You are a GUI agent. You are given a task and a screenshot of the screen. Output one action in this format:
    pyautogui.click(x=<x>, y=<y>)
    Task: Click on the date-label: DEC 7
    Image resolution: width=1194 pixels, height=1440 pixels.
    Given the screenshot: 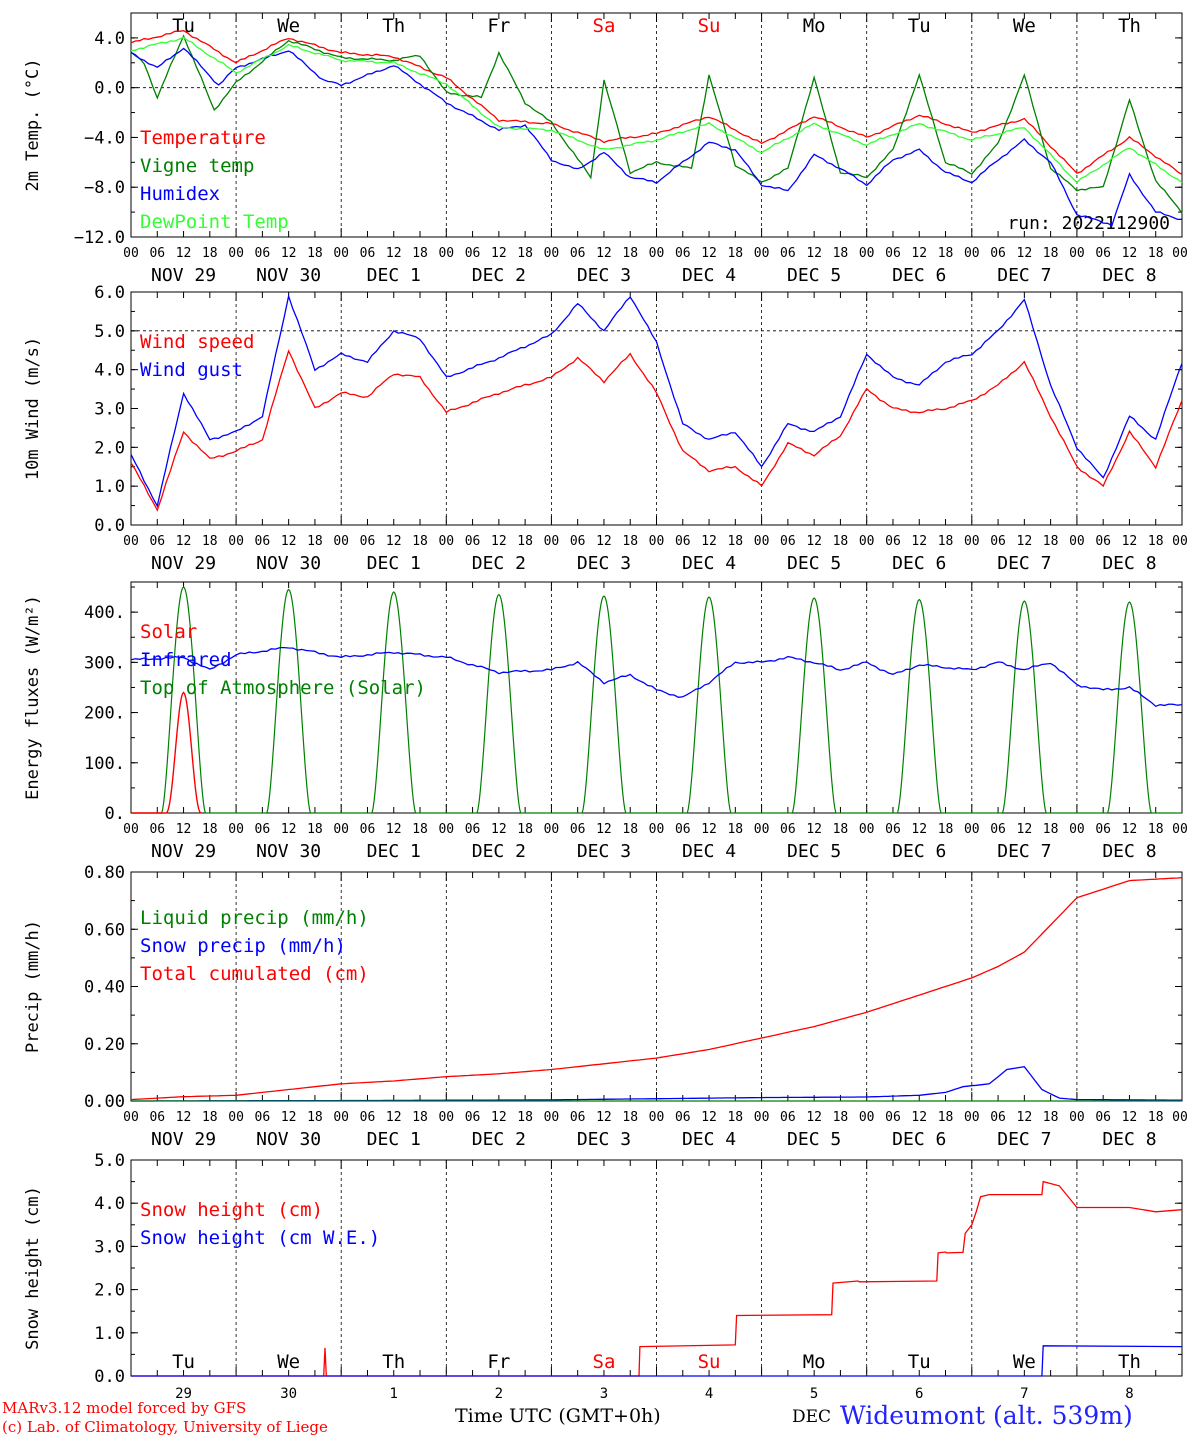 What is the action you would take?
    pyautogui.click(x=1024, y=851)
    